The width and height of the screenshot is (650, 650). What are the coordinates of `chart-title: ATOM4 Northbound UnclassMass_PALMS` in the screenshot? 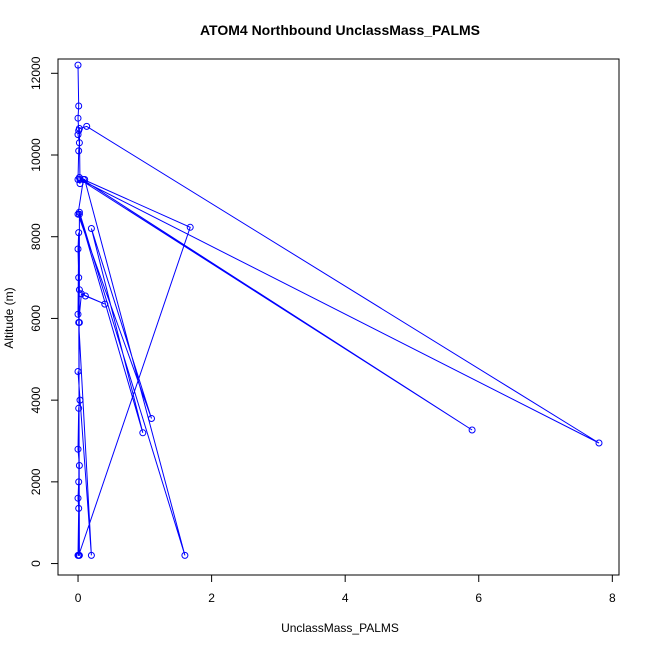 It's located at (340, 30).